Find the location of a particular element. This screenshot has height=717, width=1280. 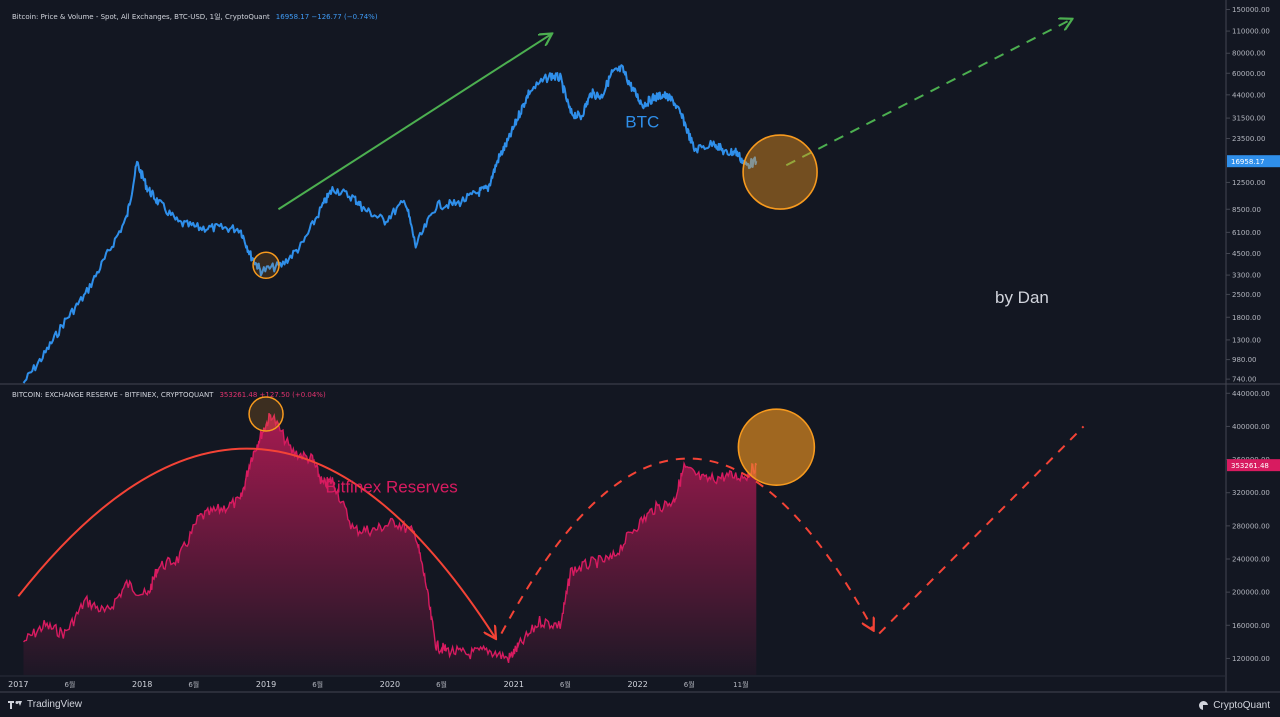

x-tick-label: 11월 is located at coordinates (740, 684).